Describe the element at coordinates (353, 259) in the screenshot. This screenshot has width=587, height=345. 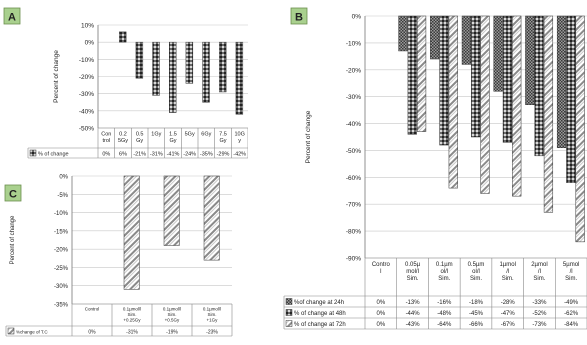
I see `chart-b-ytick-label: -90%` at that location.